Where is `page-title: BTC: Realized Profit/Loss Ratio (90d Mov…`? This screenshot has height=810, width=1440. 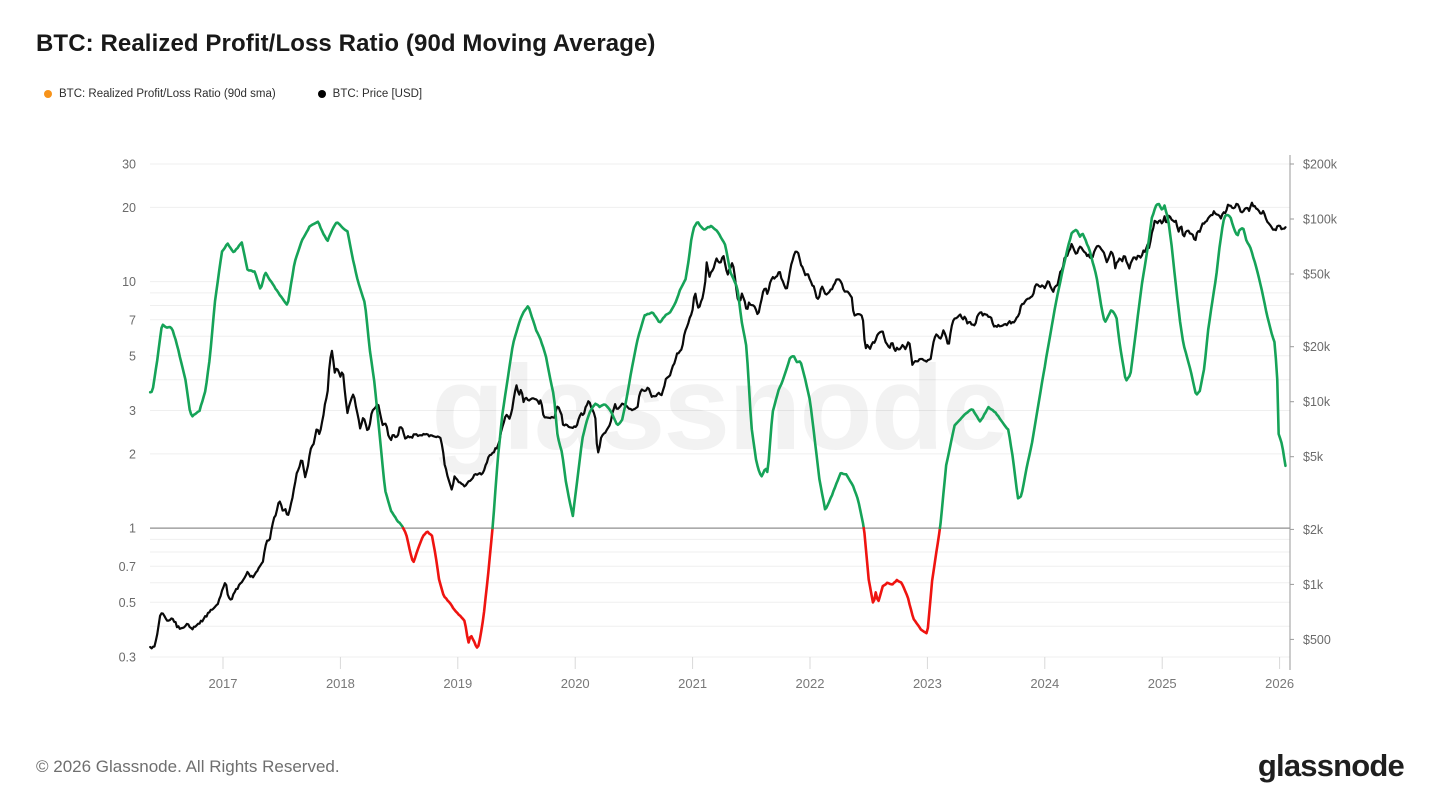 page-title: BTC: Realized Profit/Loss Ratio (90d Mov… is located at coordinates (346, 43).